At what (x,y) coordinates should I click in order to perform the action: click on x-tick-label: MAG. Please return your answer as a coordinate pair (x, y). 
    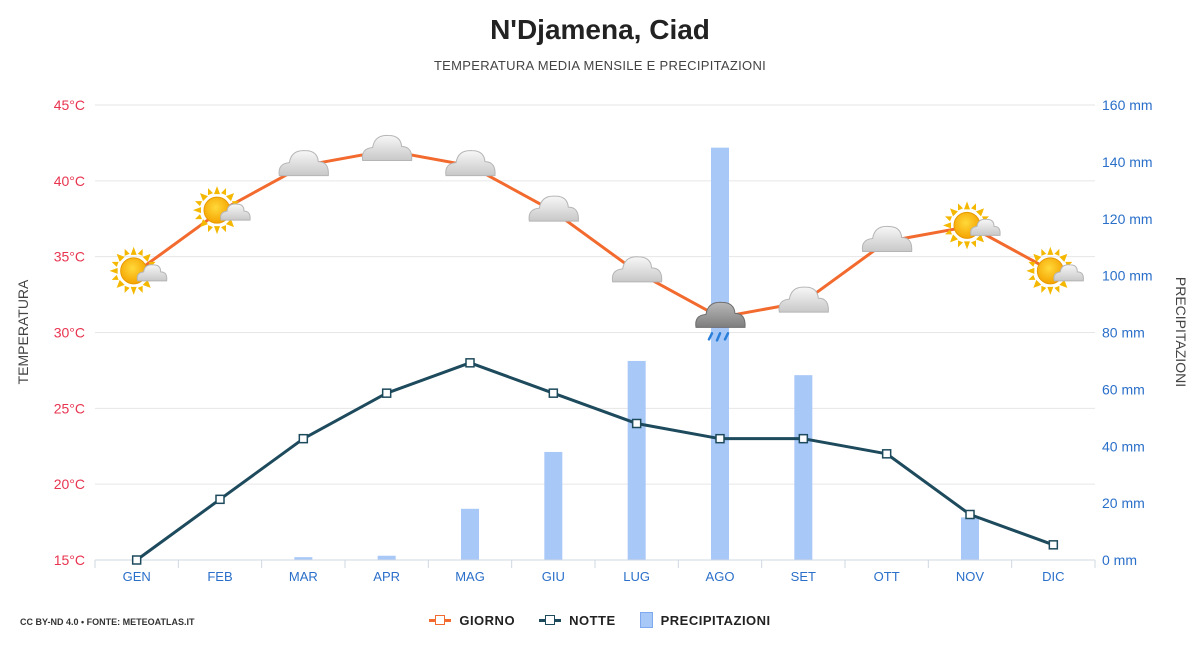
    Looking at the image, I should click on (470, 576).